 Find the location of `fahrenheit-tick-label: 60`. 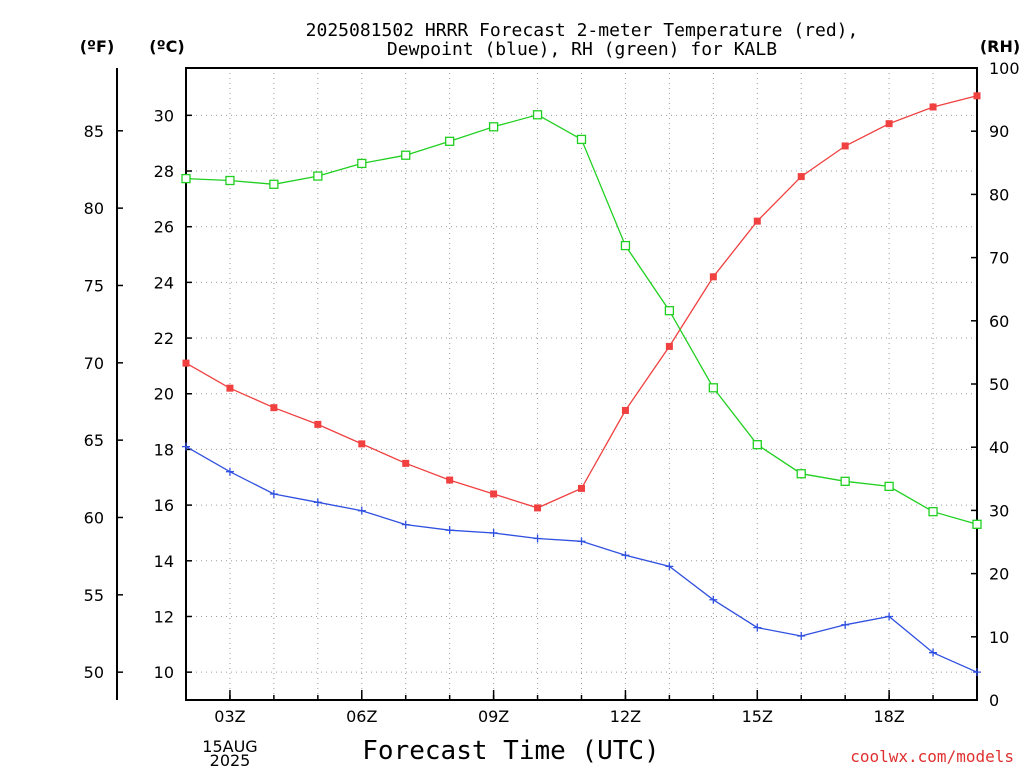

fahrenheit-tick-label: 60 is located at coordinates (94, 517).